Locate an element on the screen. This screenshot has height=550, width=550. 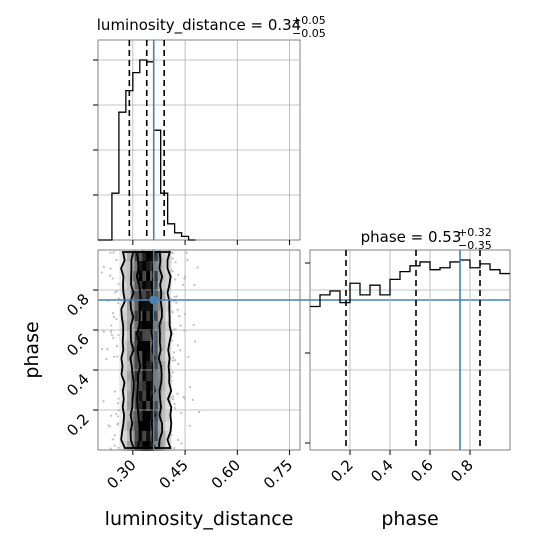
luminosity-distance-title: luminosity_distance = 0.34 is located at coordinates (199, 25).